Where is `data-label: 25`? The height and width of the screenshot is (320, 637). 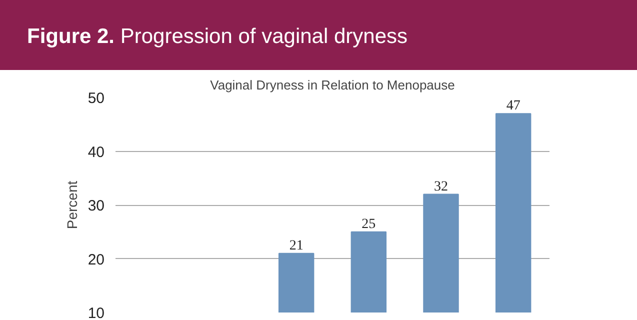 data-label: 25 is located at coordinates (369, 224).